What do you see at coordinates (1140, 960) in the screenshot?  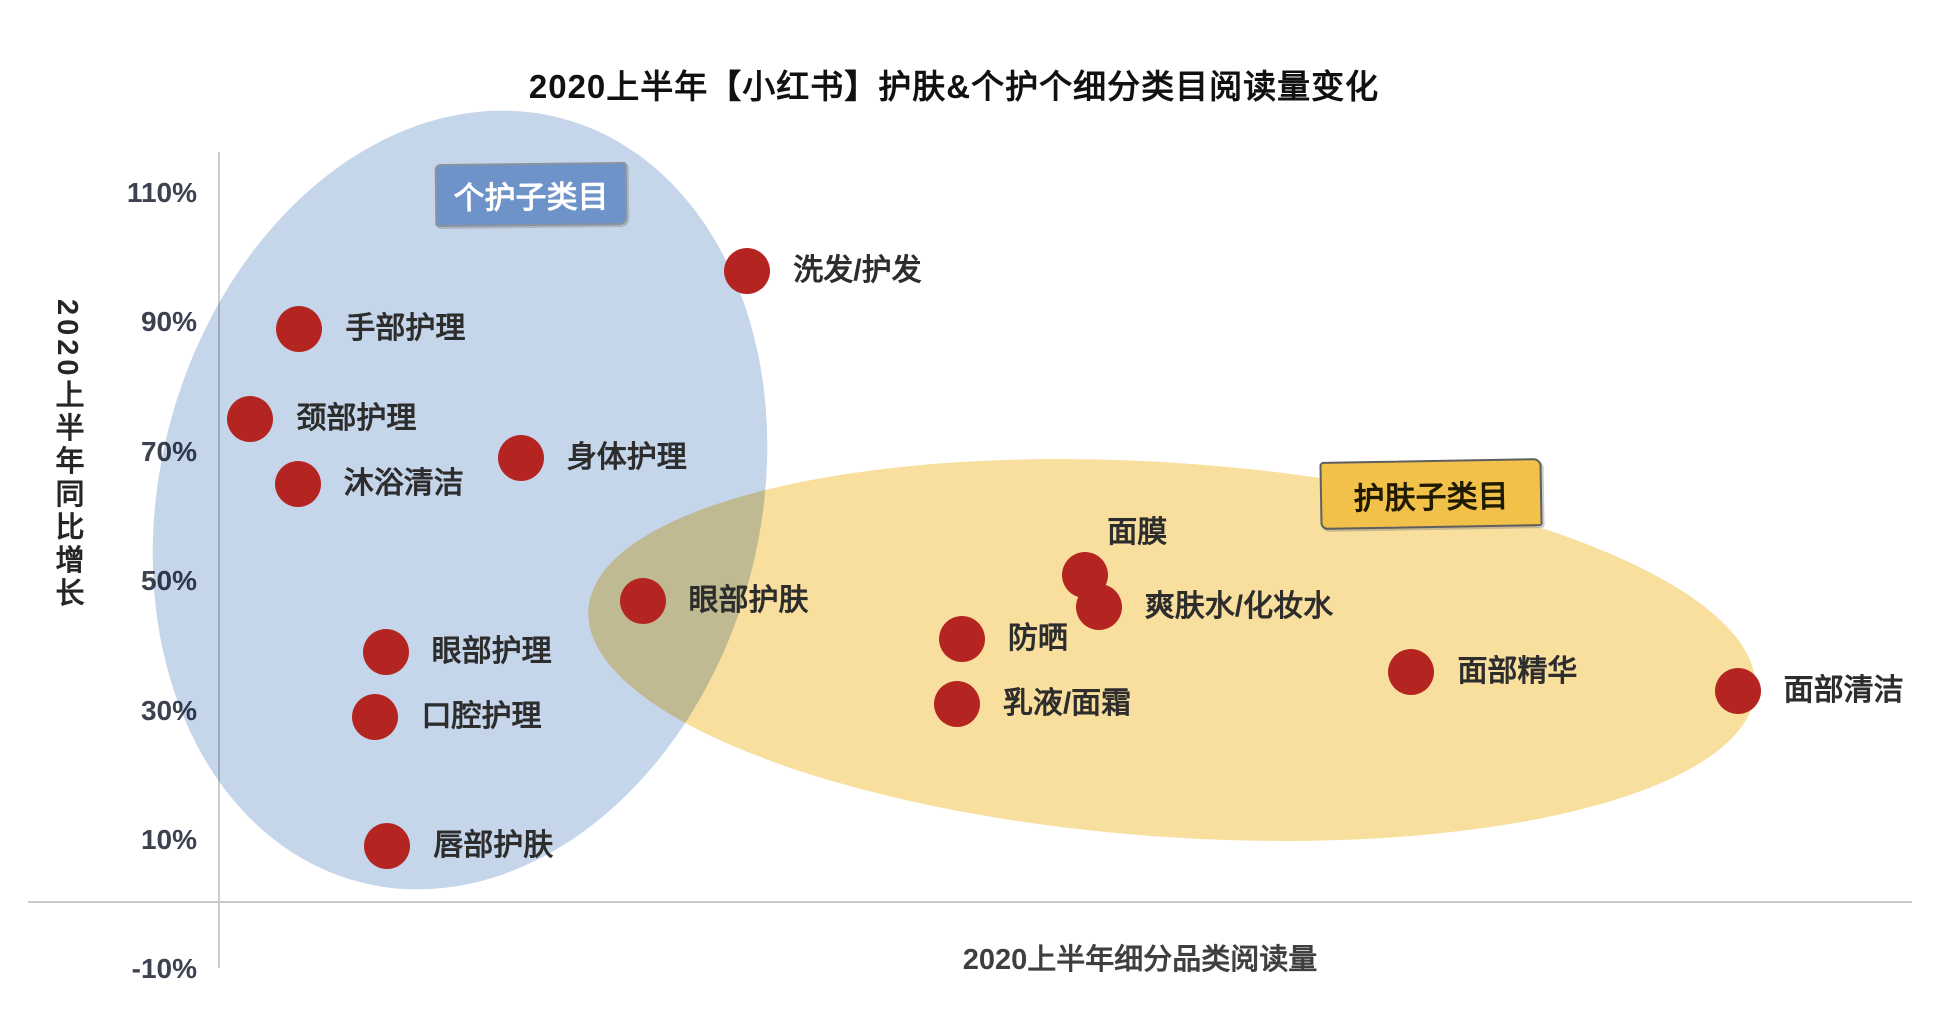 I see `x-axis-title: 2020上半年细分品类阅读量` at bounding box center [1140, 960].